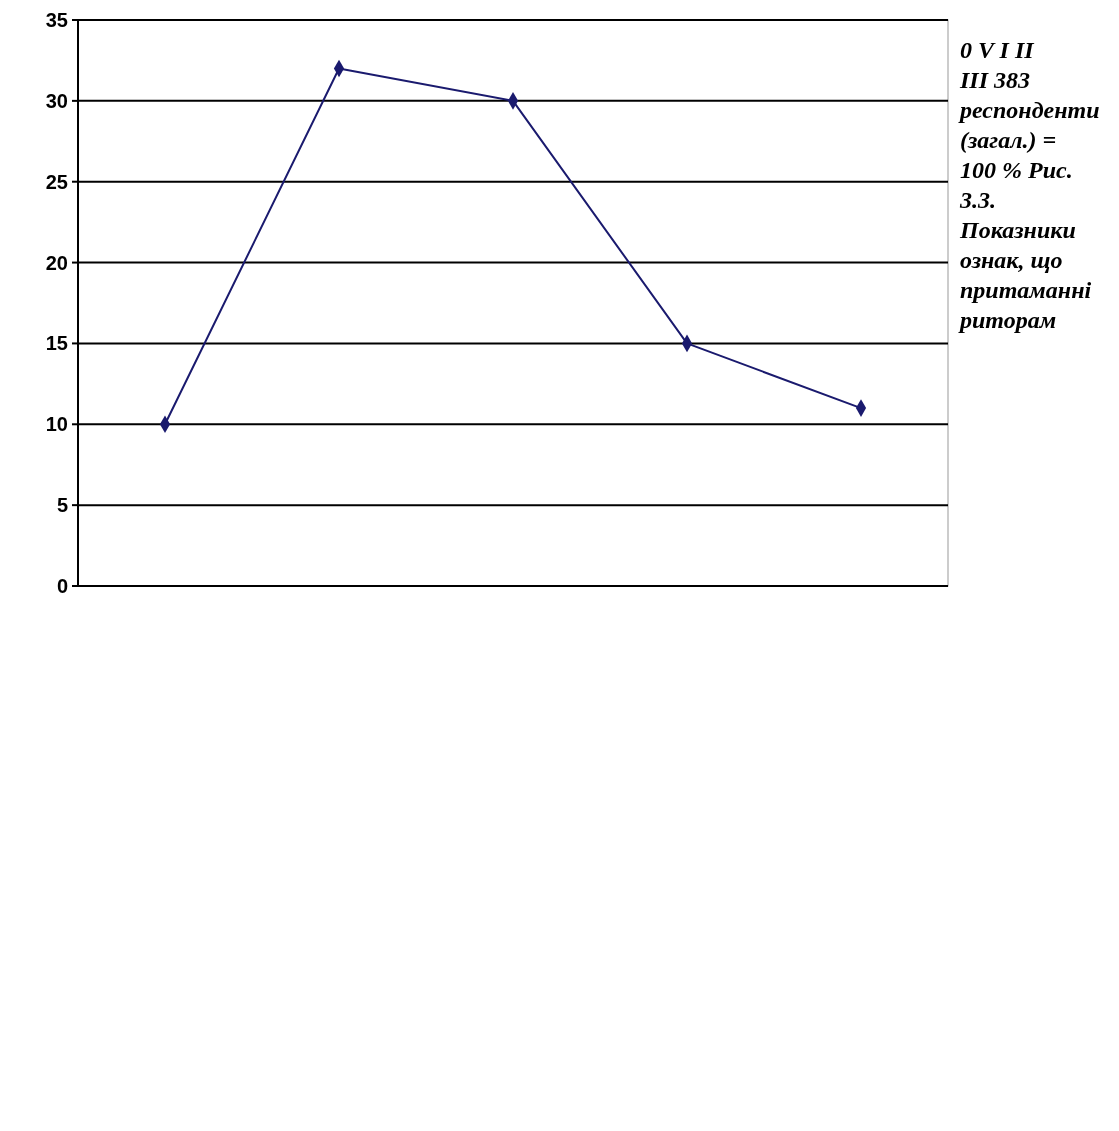  What do you see at coordinates (62, 586) in the screenshot?
I see `y-tick-label: 0` at bounding box center [62, 586].